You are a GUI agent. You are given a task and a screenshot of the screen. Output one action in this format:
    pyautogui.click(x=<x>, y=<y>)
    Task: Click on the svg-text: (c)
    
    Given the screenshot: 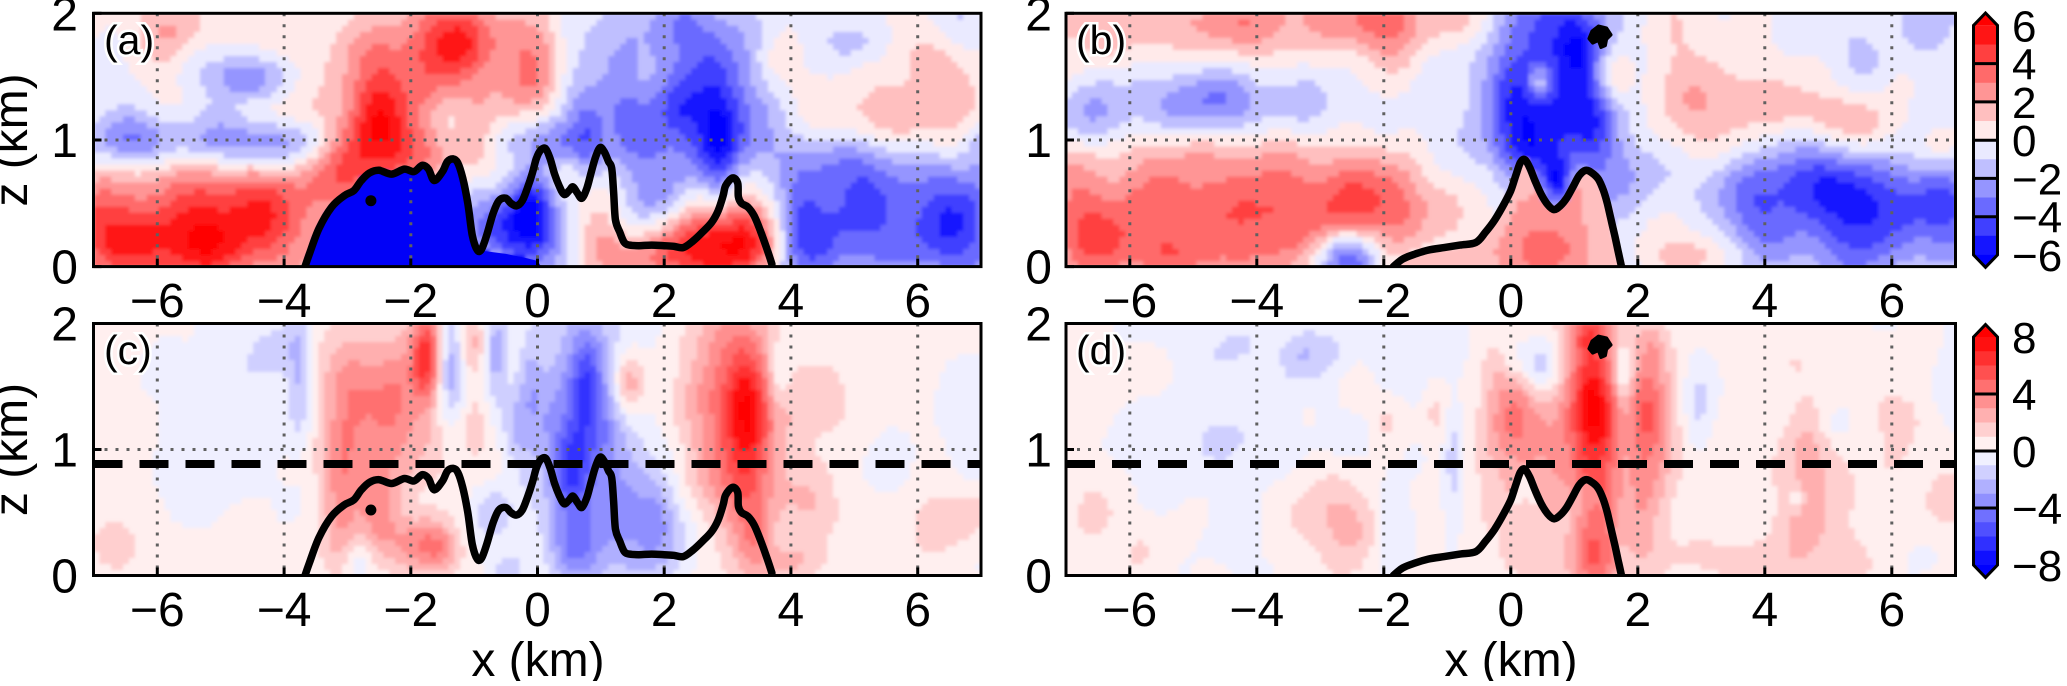 What is the action you would take?
    pyautogui.click(x=128, y=350)
    